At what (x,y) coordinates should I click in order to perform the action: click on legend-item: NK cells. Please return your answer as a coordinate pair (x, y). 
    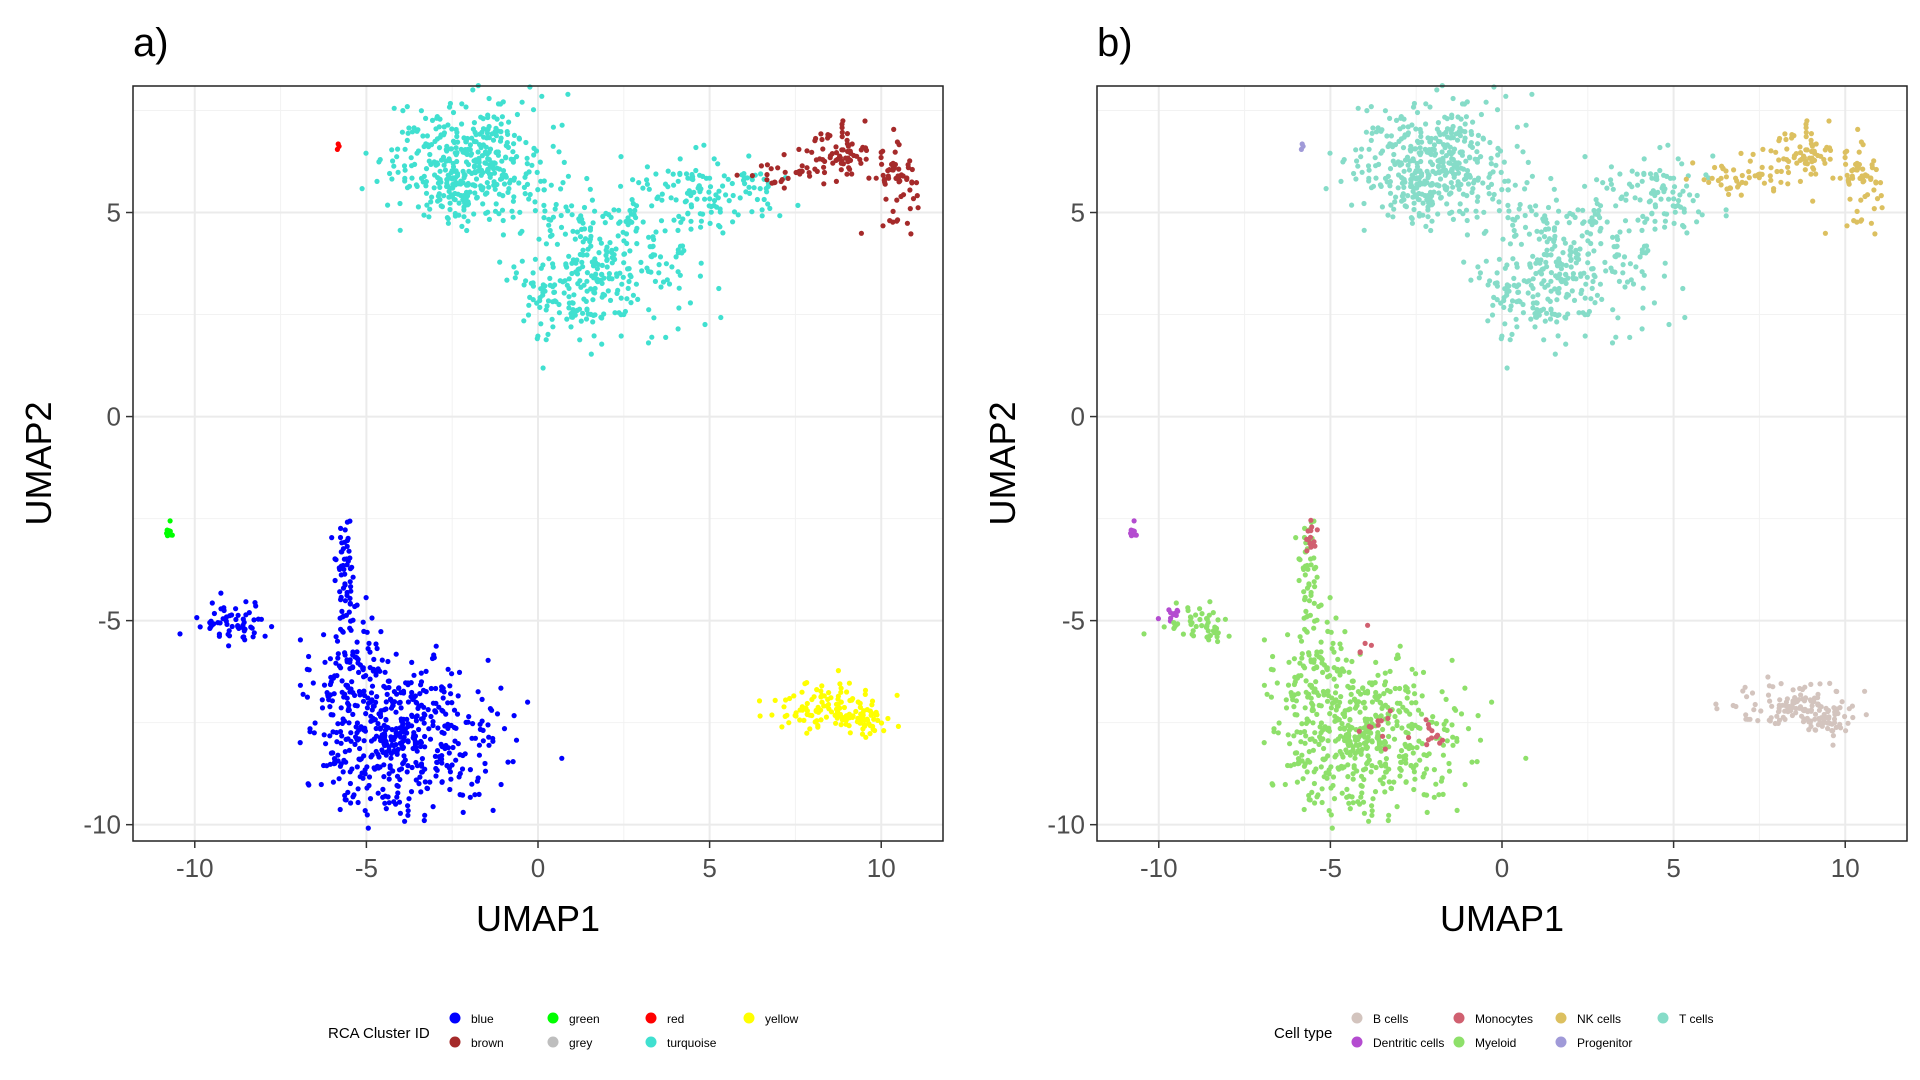
    Looking at the image, I should click on (1588, 1019).